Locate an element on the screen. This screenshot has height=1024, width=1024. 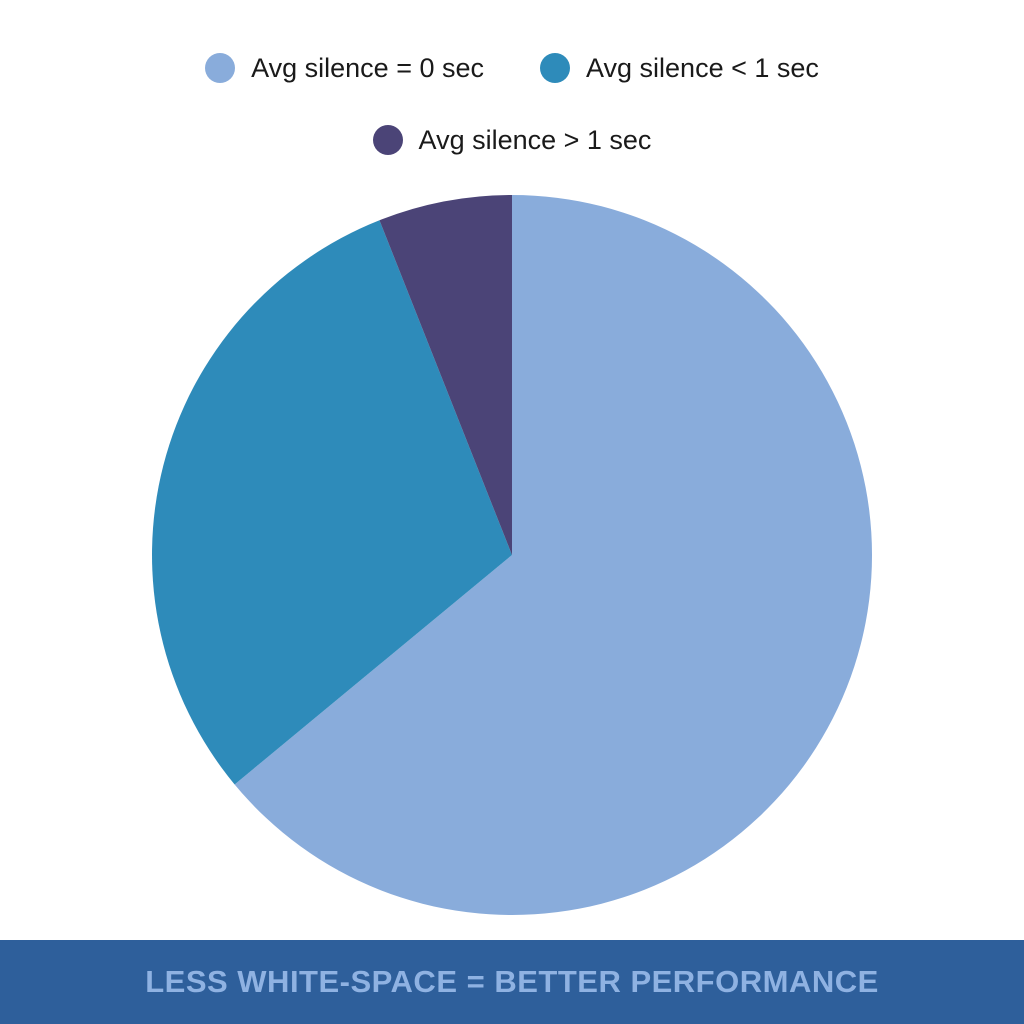
chart-legend-row-1: Avg silence = 0 sec Avg silence < 1 sec is located at coordinates (512, 68).